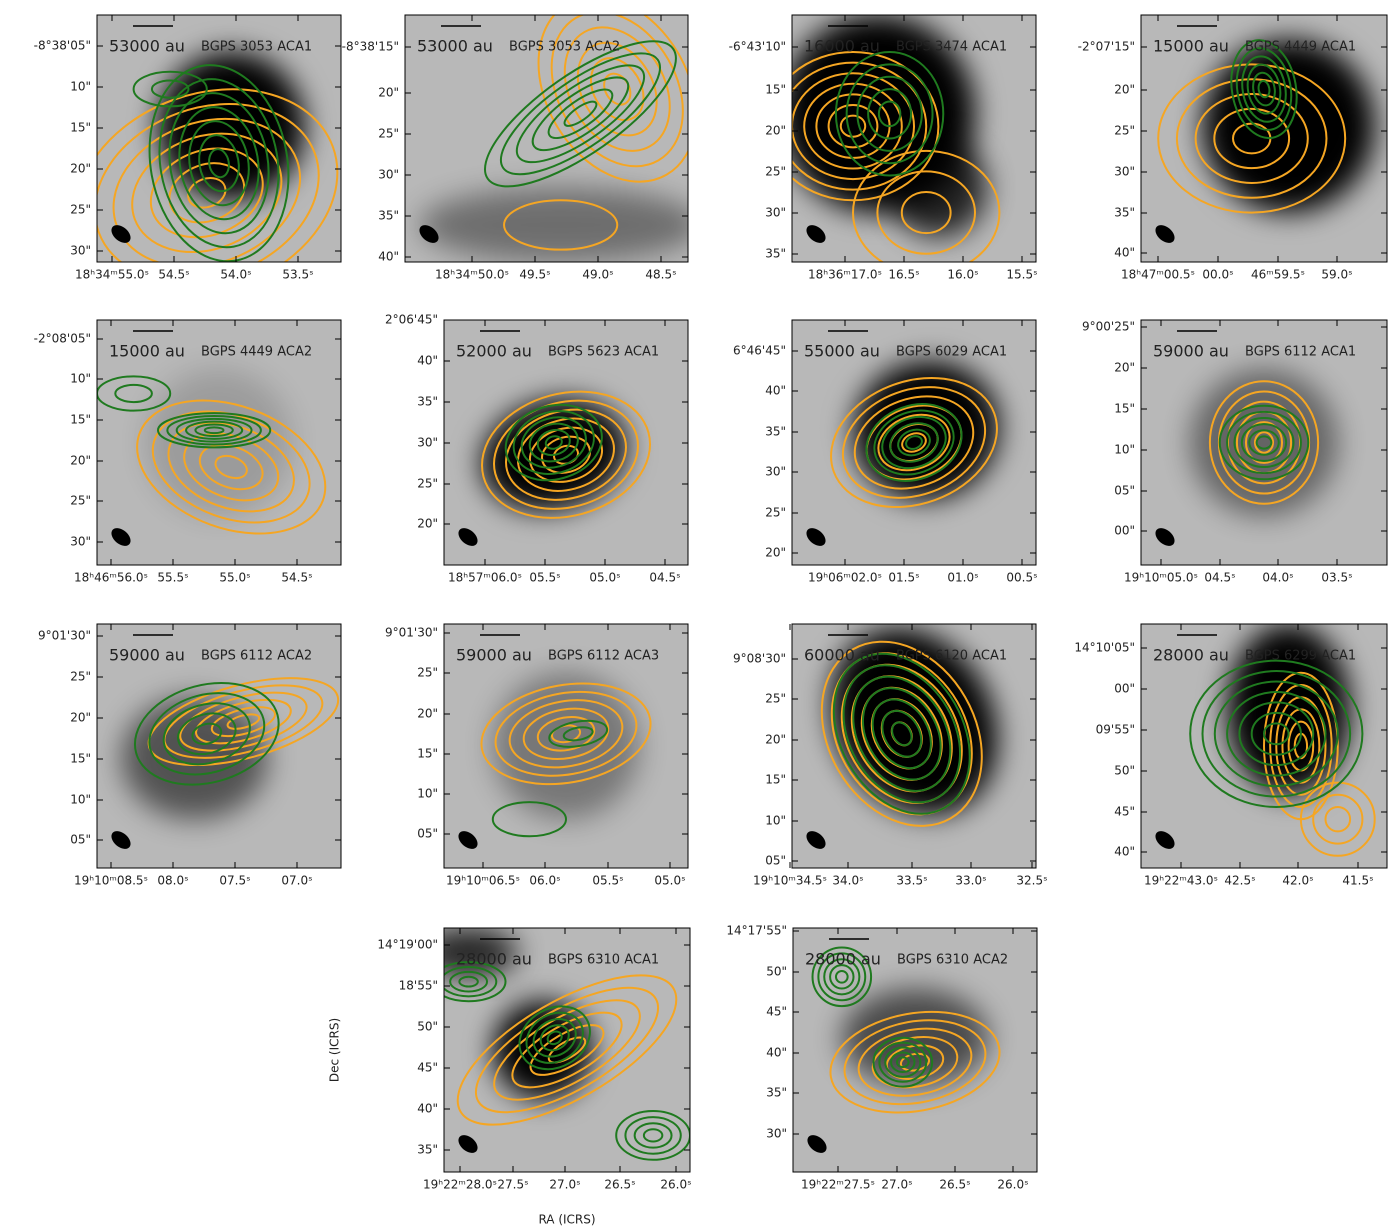 This screenshot has height=1228, width=1395. I want to click on y-tick-label: 45", so click(776, 1012).